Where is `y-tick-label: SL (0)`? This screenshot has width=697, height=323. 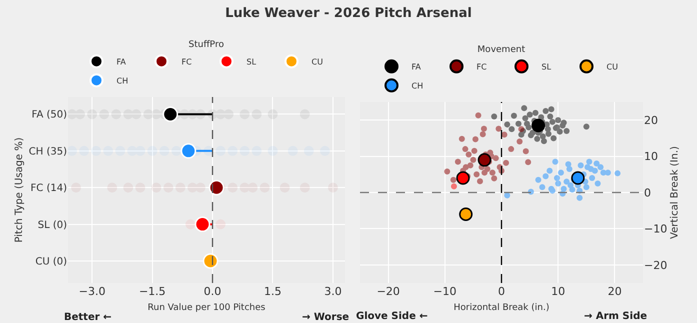
y-tick-label: SL (0) is located at coordinates (53, 225).